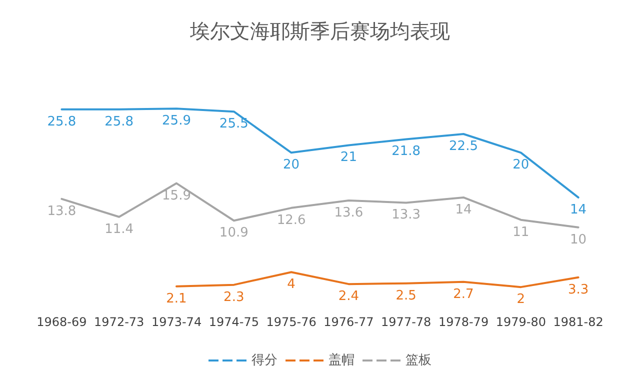  Describe the element at coordinates (176, 298) in the screenshot. I see `data-label: 2.1` at that location.